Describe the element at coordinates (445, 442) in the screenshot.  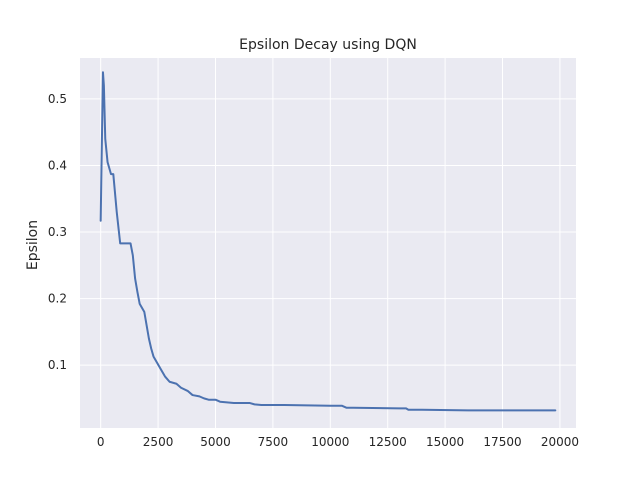
I see `x-tick-label: 15000` at that location.